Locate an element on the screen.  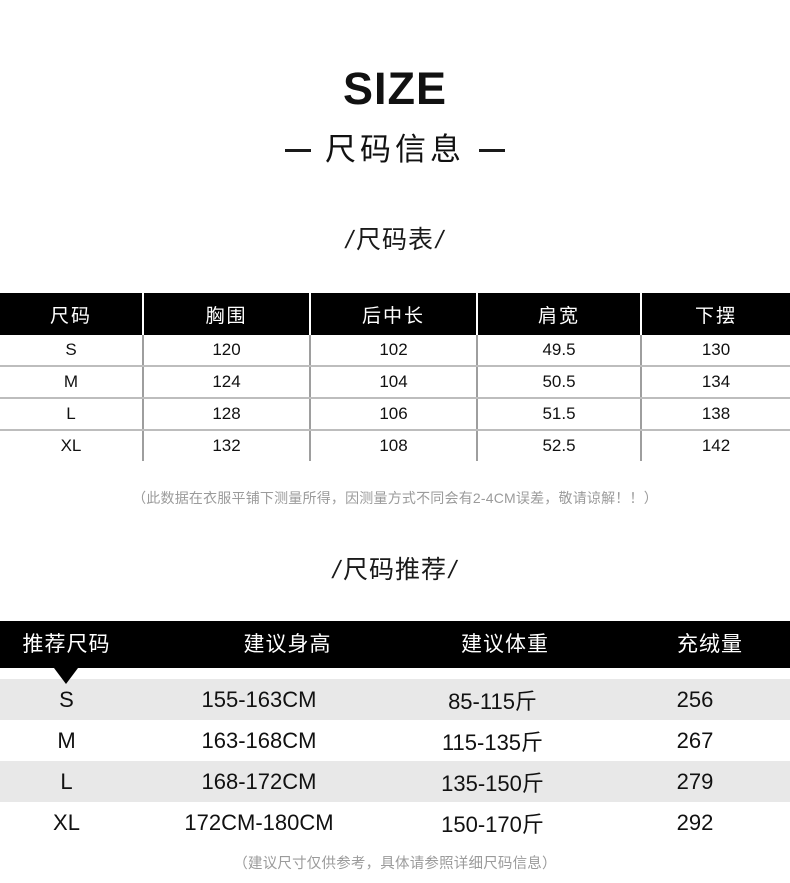
cell-recommend-size: XL is located at coordinates (66, 823).